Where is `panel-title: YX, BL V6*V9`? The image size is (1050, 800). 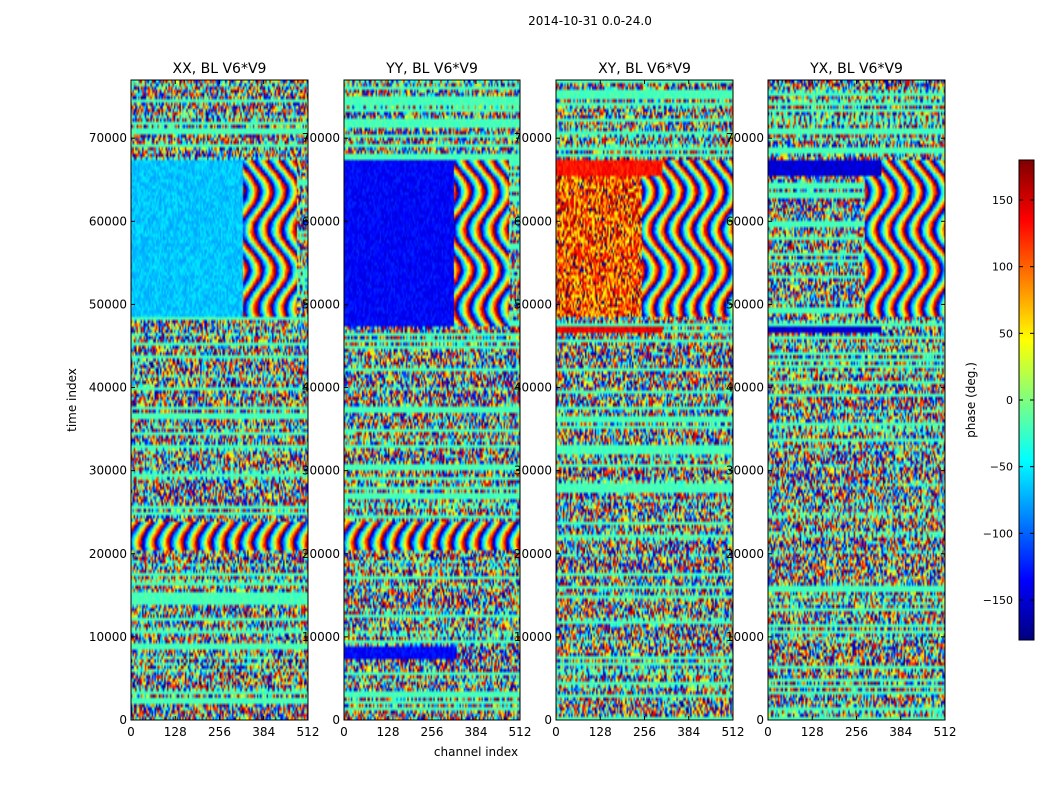 panel-title: YX, BL V6*V9 is located at coordinates (856, 69).